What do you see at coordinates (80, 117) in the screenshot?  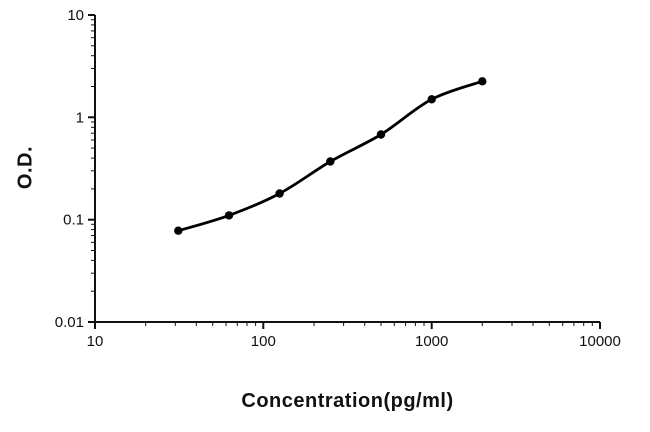 I see `y-tick-label: 1` at bounding box center [80, 117].